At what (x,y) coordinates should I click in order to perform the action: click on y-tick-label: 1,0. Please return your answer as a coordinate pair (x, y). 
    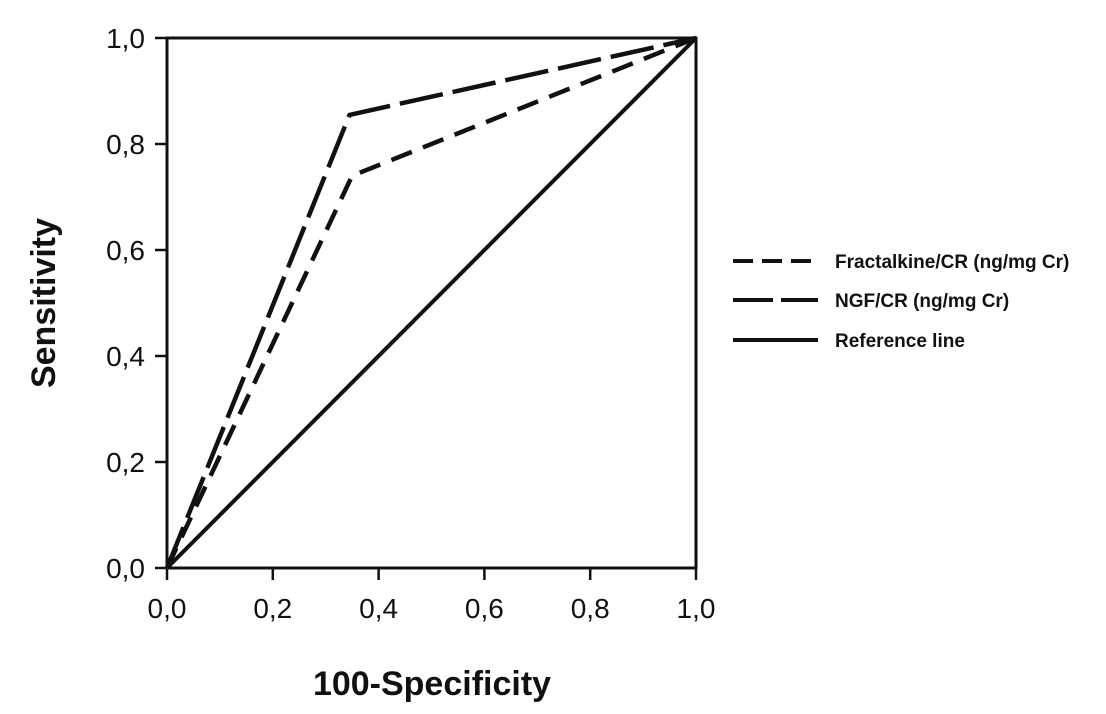
    Looking at the image, I should click on (125, 38).